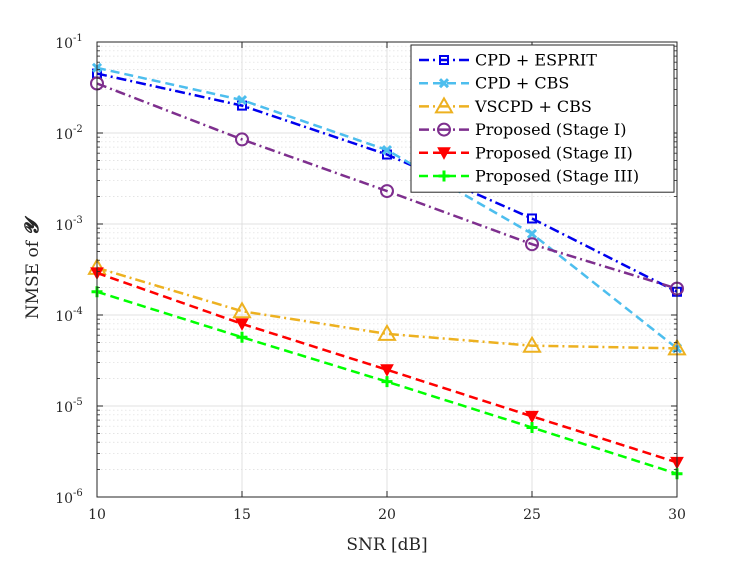 This screenshot has width=747, height=561. I want to click on y-tick-label: 10⁻⁵, so click(69, 406).